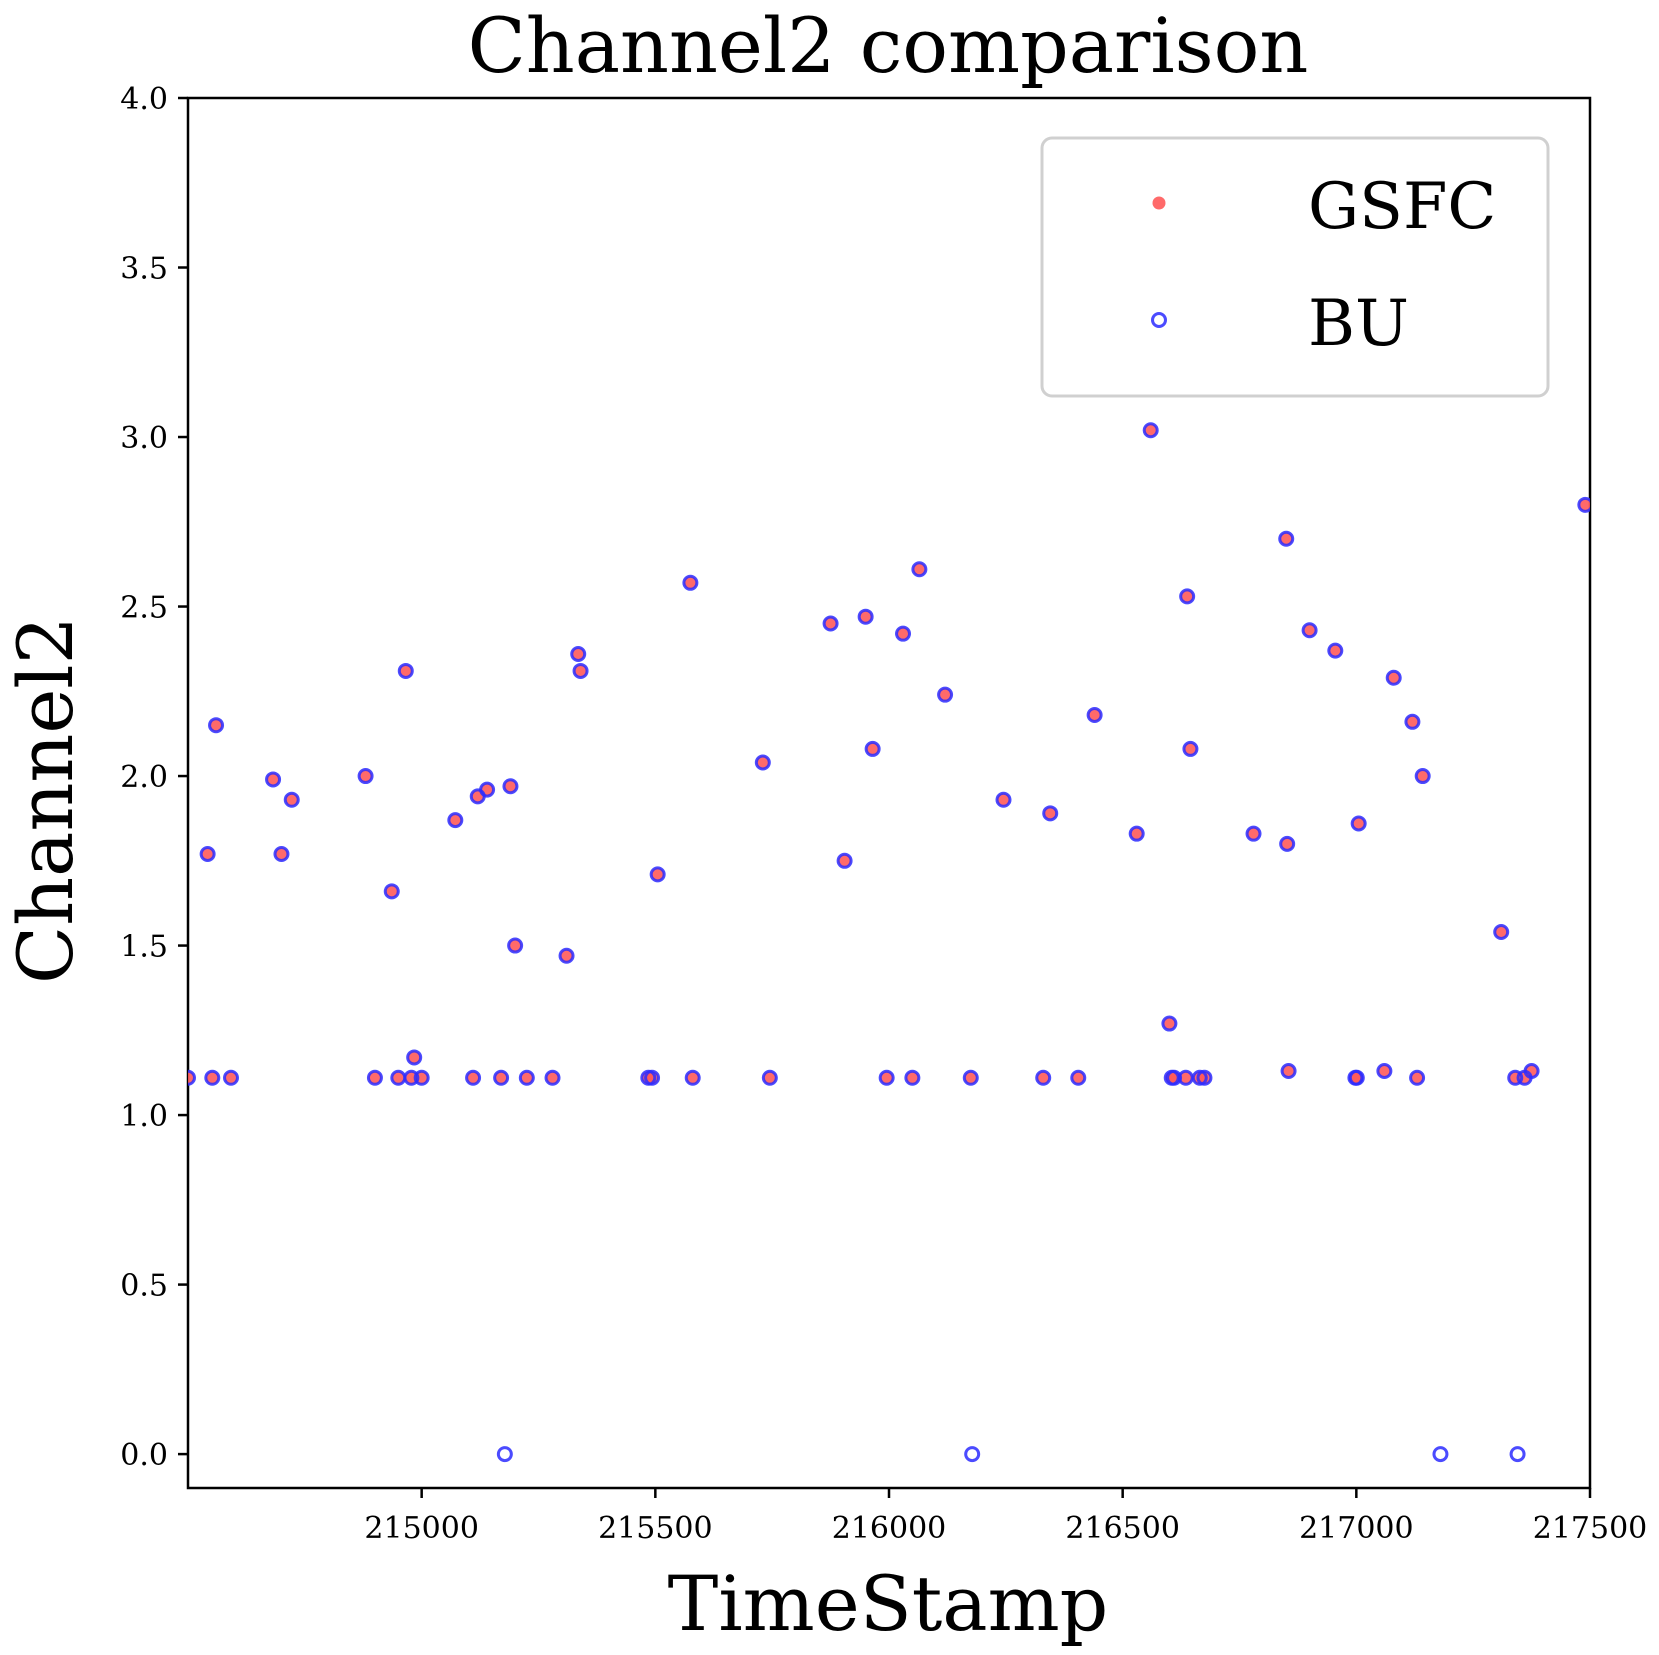  What do you see at coordinates (421, 1528) in the screenshot?
I see `x-tick-label: 215000` at bounding box center [421, 1528].